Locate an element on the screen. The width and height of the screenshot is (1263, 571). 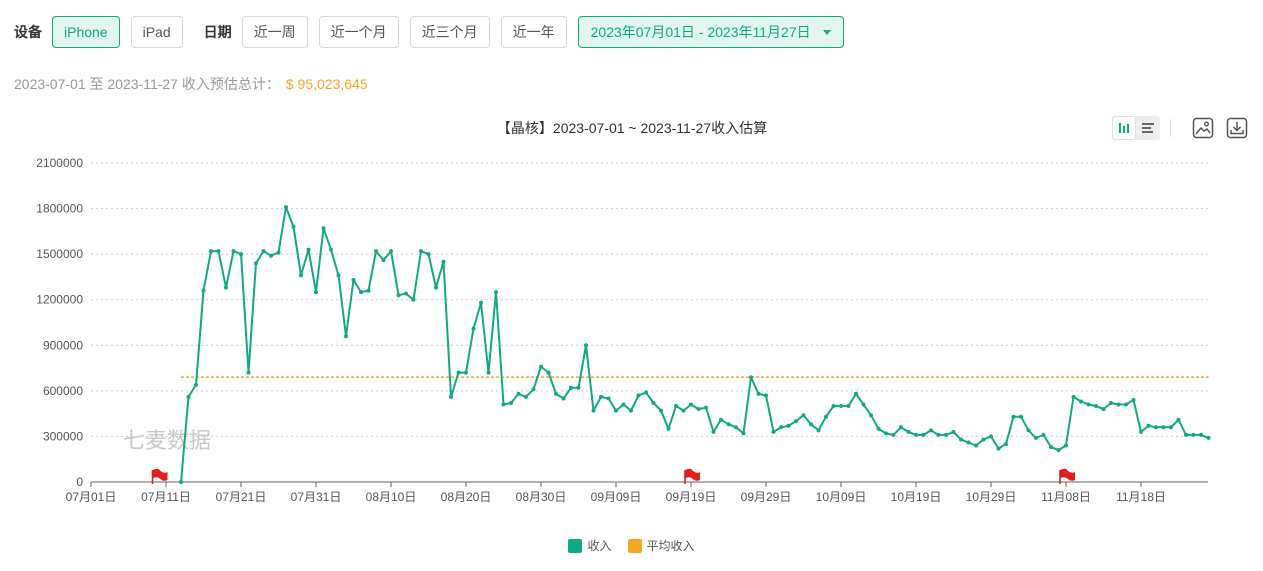
download-icon is located at coordinates (1237, 128).